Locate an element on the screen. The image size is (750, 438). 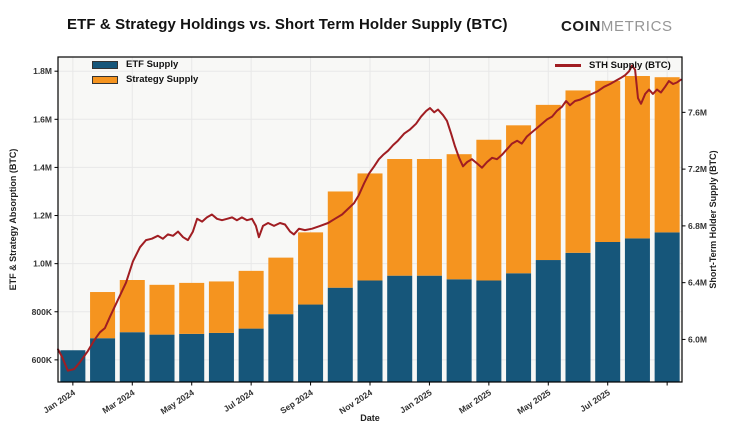
bar-strategy-Oct 2024 is located at coordinates (340, 239).